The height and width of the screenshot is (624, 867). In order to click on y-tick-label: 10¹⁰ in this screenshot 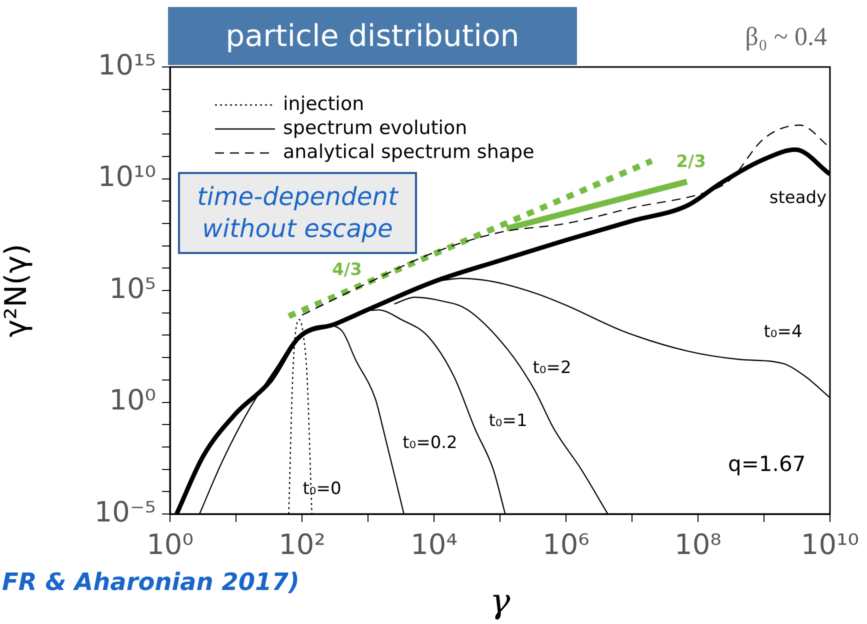, I will do `click(127, 177)`.